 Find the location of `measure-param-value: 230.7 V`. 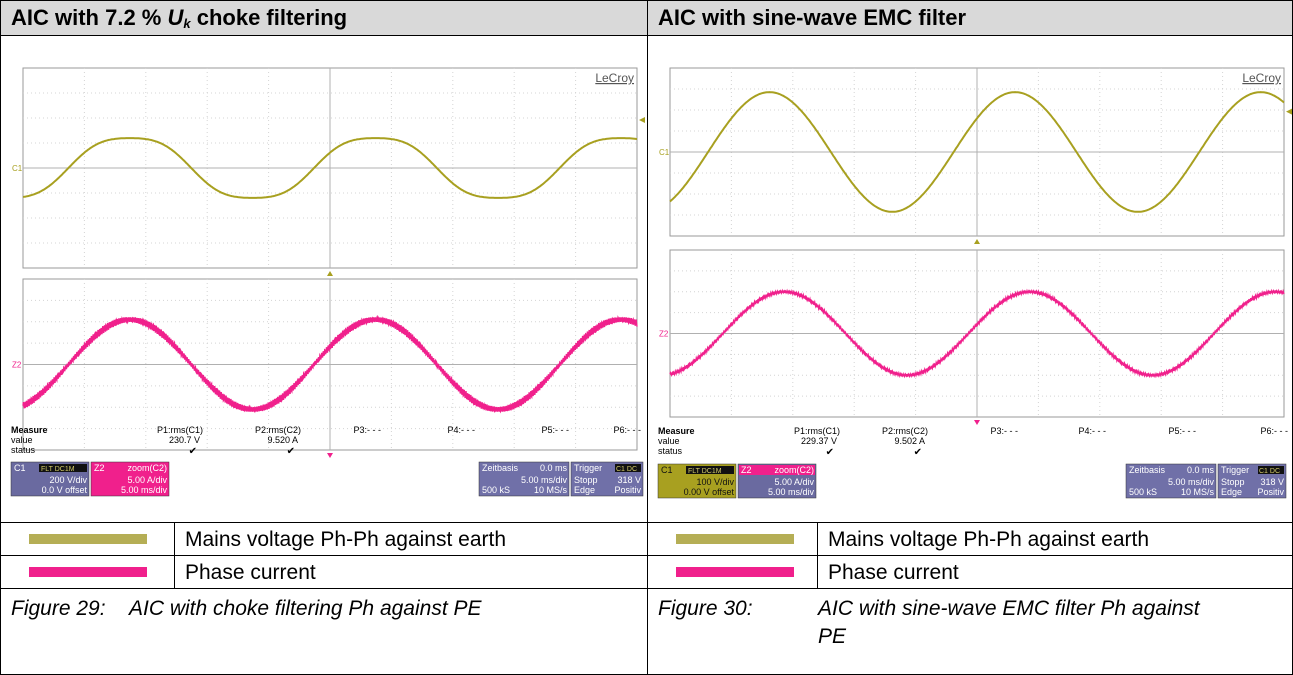

measure-param-value: 230.7 V is located at coordinates (184, 440).